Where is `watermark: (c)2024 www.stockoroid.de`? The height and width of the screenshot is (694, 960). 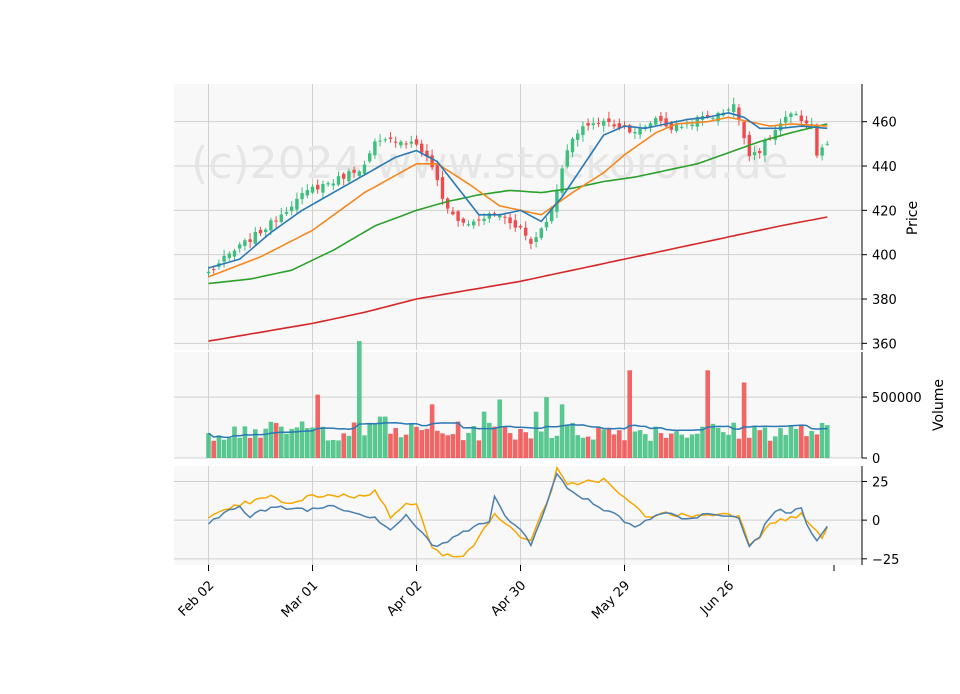 watermark: (c)2024 www.stockoroid.de is located at coordinates (490, 163).